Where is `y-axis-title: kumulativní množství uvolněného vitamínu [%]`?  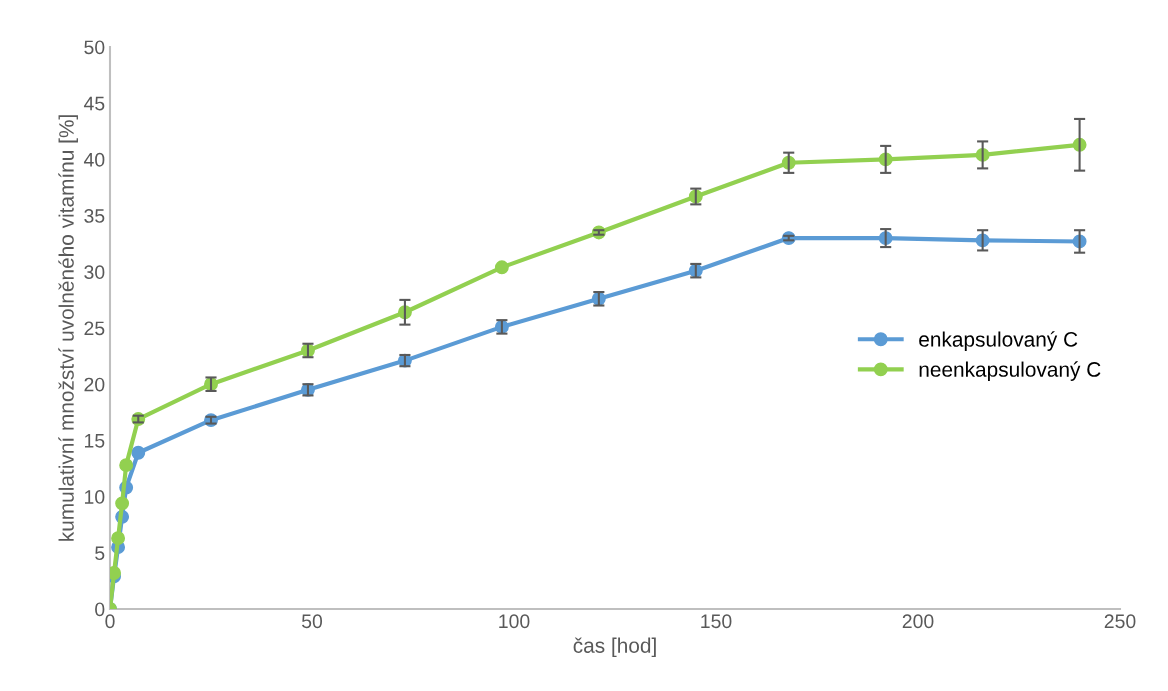
y-axis-title: kumulativní množství uvolněného vitamínu [%] is located at coordinates (68, 328).